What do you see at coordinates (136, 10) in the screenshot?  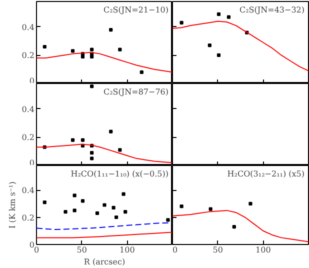 I see `text: C₂S(JN=21−10)` at bounding box center [136, 10].